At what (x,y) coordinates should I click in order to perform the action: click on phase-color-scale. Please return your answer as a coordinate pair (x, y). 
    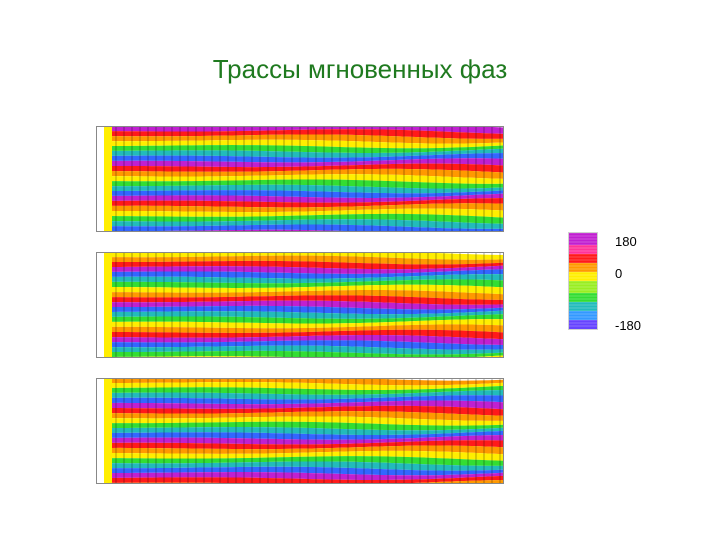
    Looking at the image, I should click on (583, 281).